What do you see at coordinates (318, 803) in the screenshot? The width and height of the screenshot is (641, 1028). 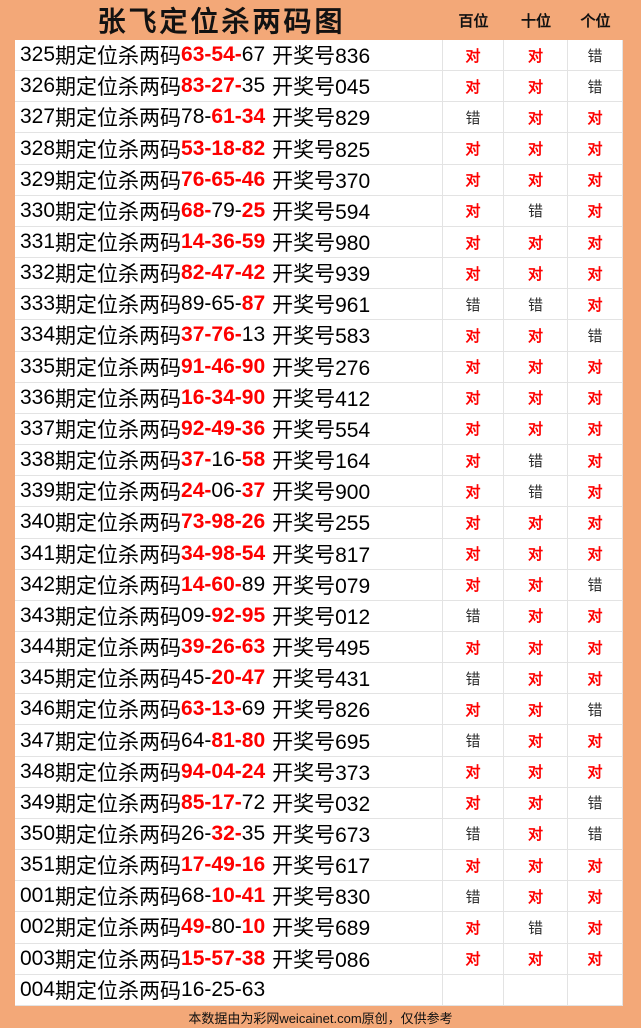 I see `table-row: 349 期定位杀两码 85-17-72 开奖号032 对 对 错` at bounding box center [318, 803].